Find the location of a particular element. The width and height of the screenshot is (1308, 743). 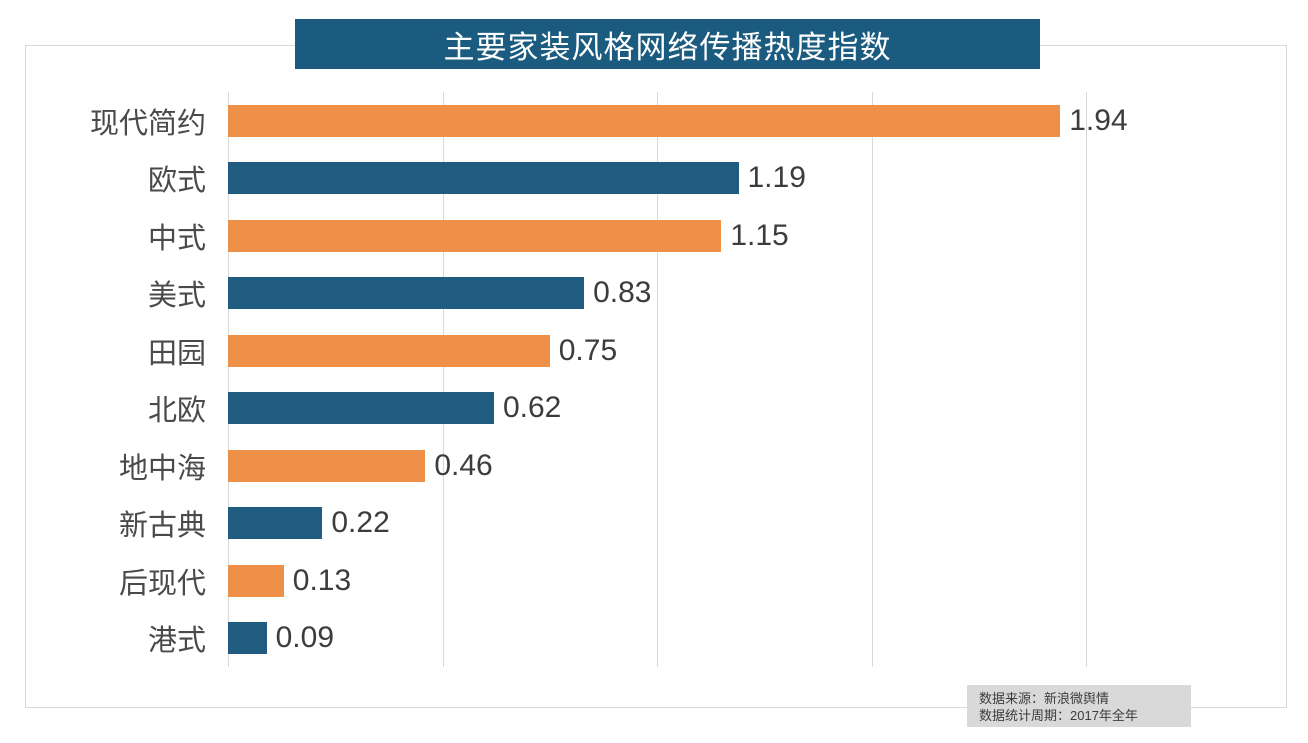

bar-美式 is located at coordinates (406, 293).